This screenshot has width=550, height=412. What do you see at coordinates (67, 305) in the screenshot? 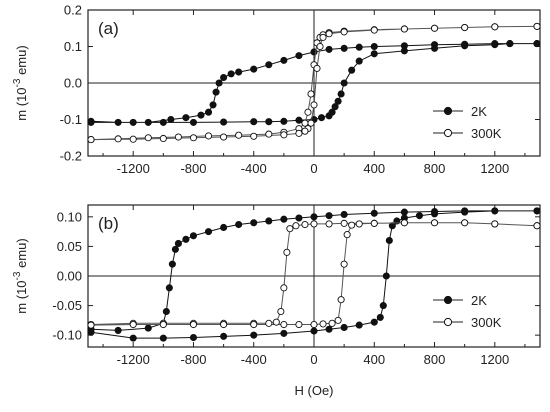
I see `y-tick-label: -0.05` at bounding box center [67, 305].